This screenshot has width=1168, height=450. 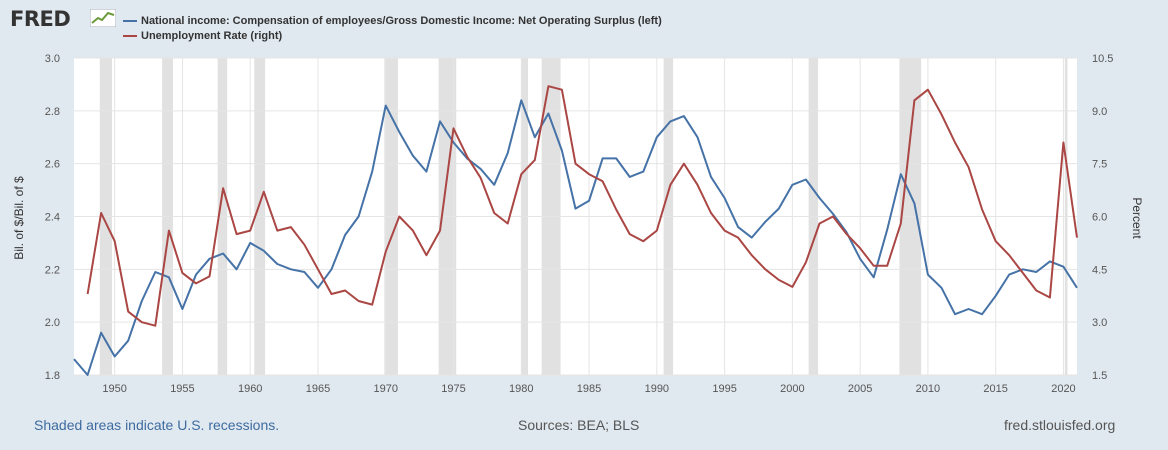 I want to click on x-tick-label: 2015, so click(x=995, y=389).